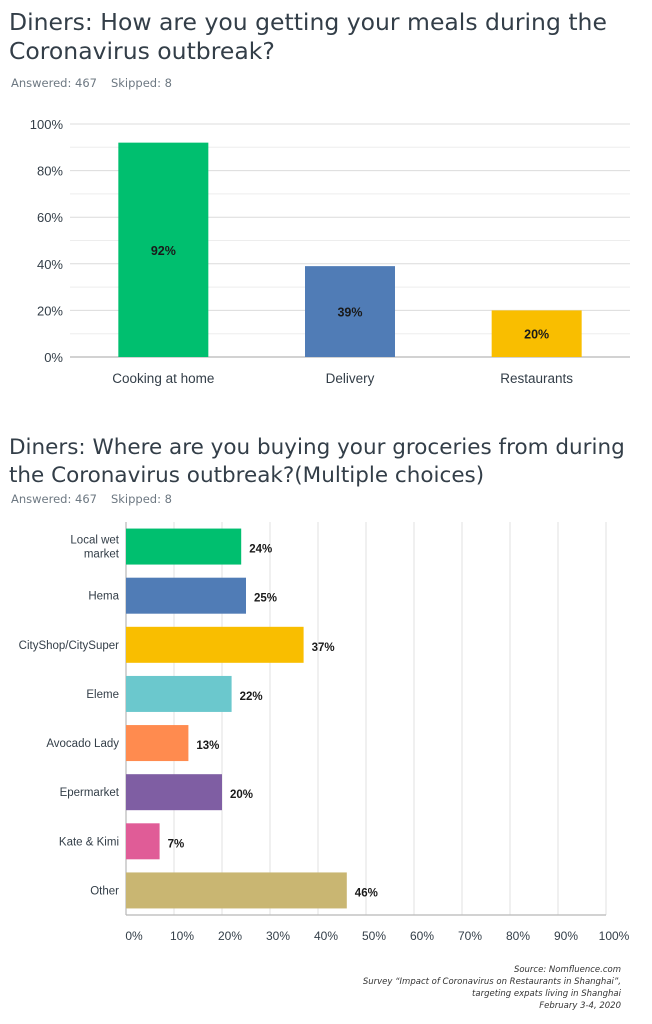  What do you see at coordinates (536, 378) in the screenshot?
I see `category-label: Restaurants` at bounding box center [536, 378].